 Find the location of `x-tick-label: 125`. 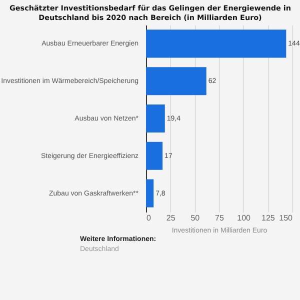

x-tick-label: 125 is located at coordinates (268, 218).